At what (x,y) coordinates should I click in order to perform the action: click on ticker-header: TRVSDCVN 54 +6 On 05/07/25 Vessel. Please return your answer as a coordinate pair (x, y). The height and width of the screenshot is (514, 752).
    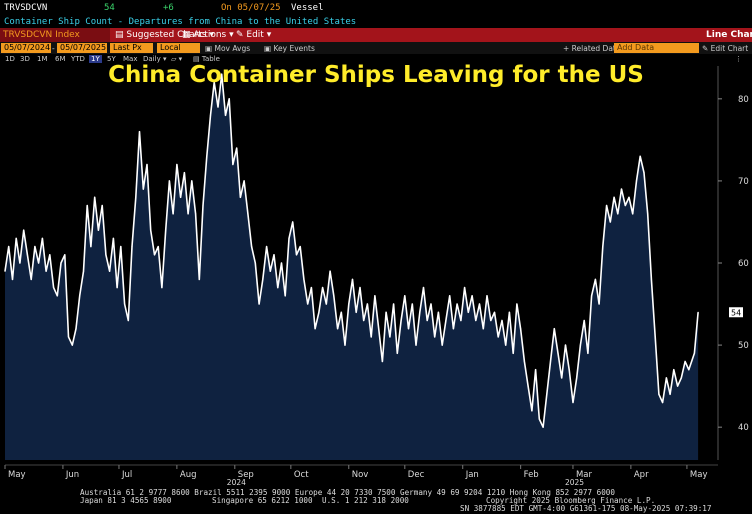
    Looking at the image, I should click on (376, 8).